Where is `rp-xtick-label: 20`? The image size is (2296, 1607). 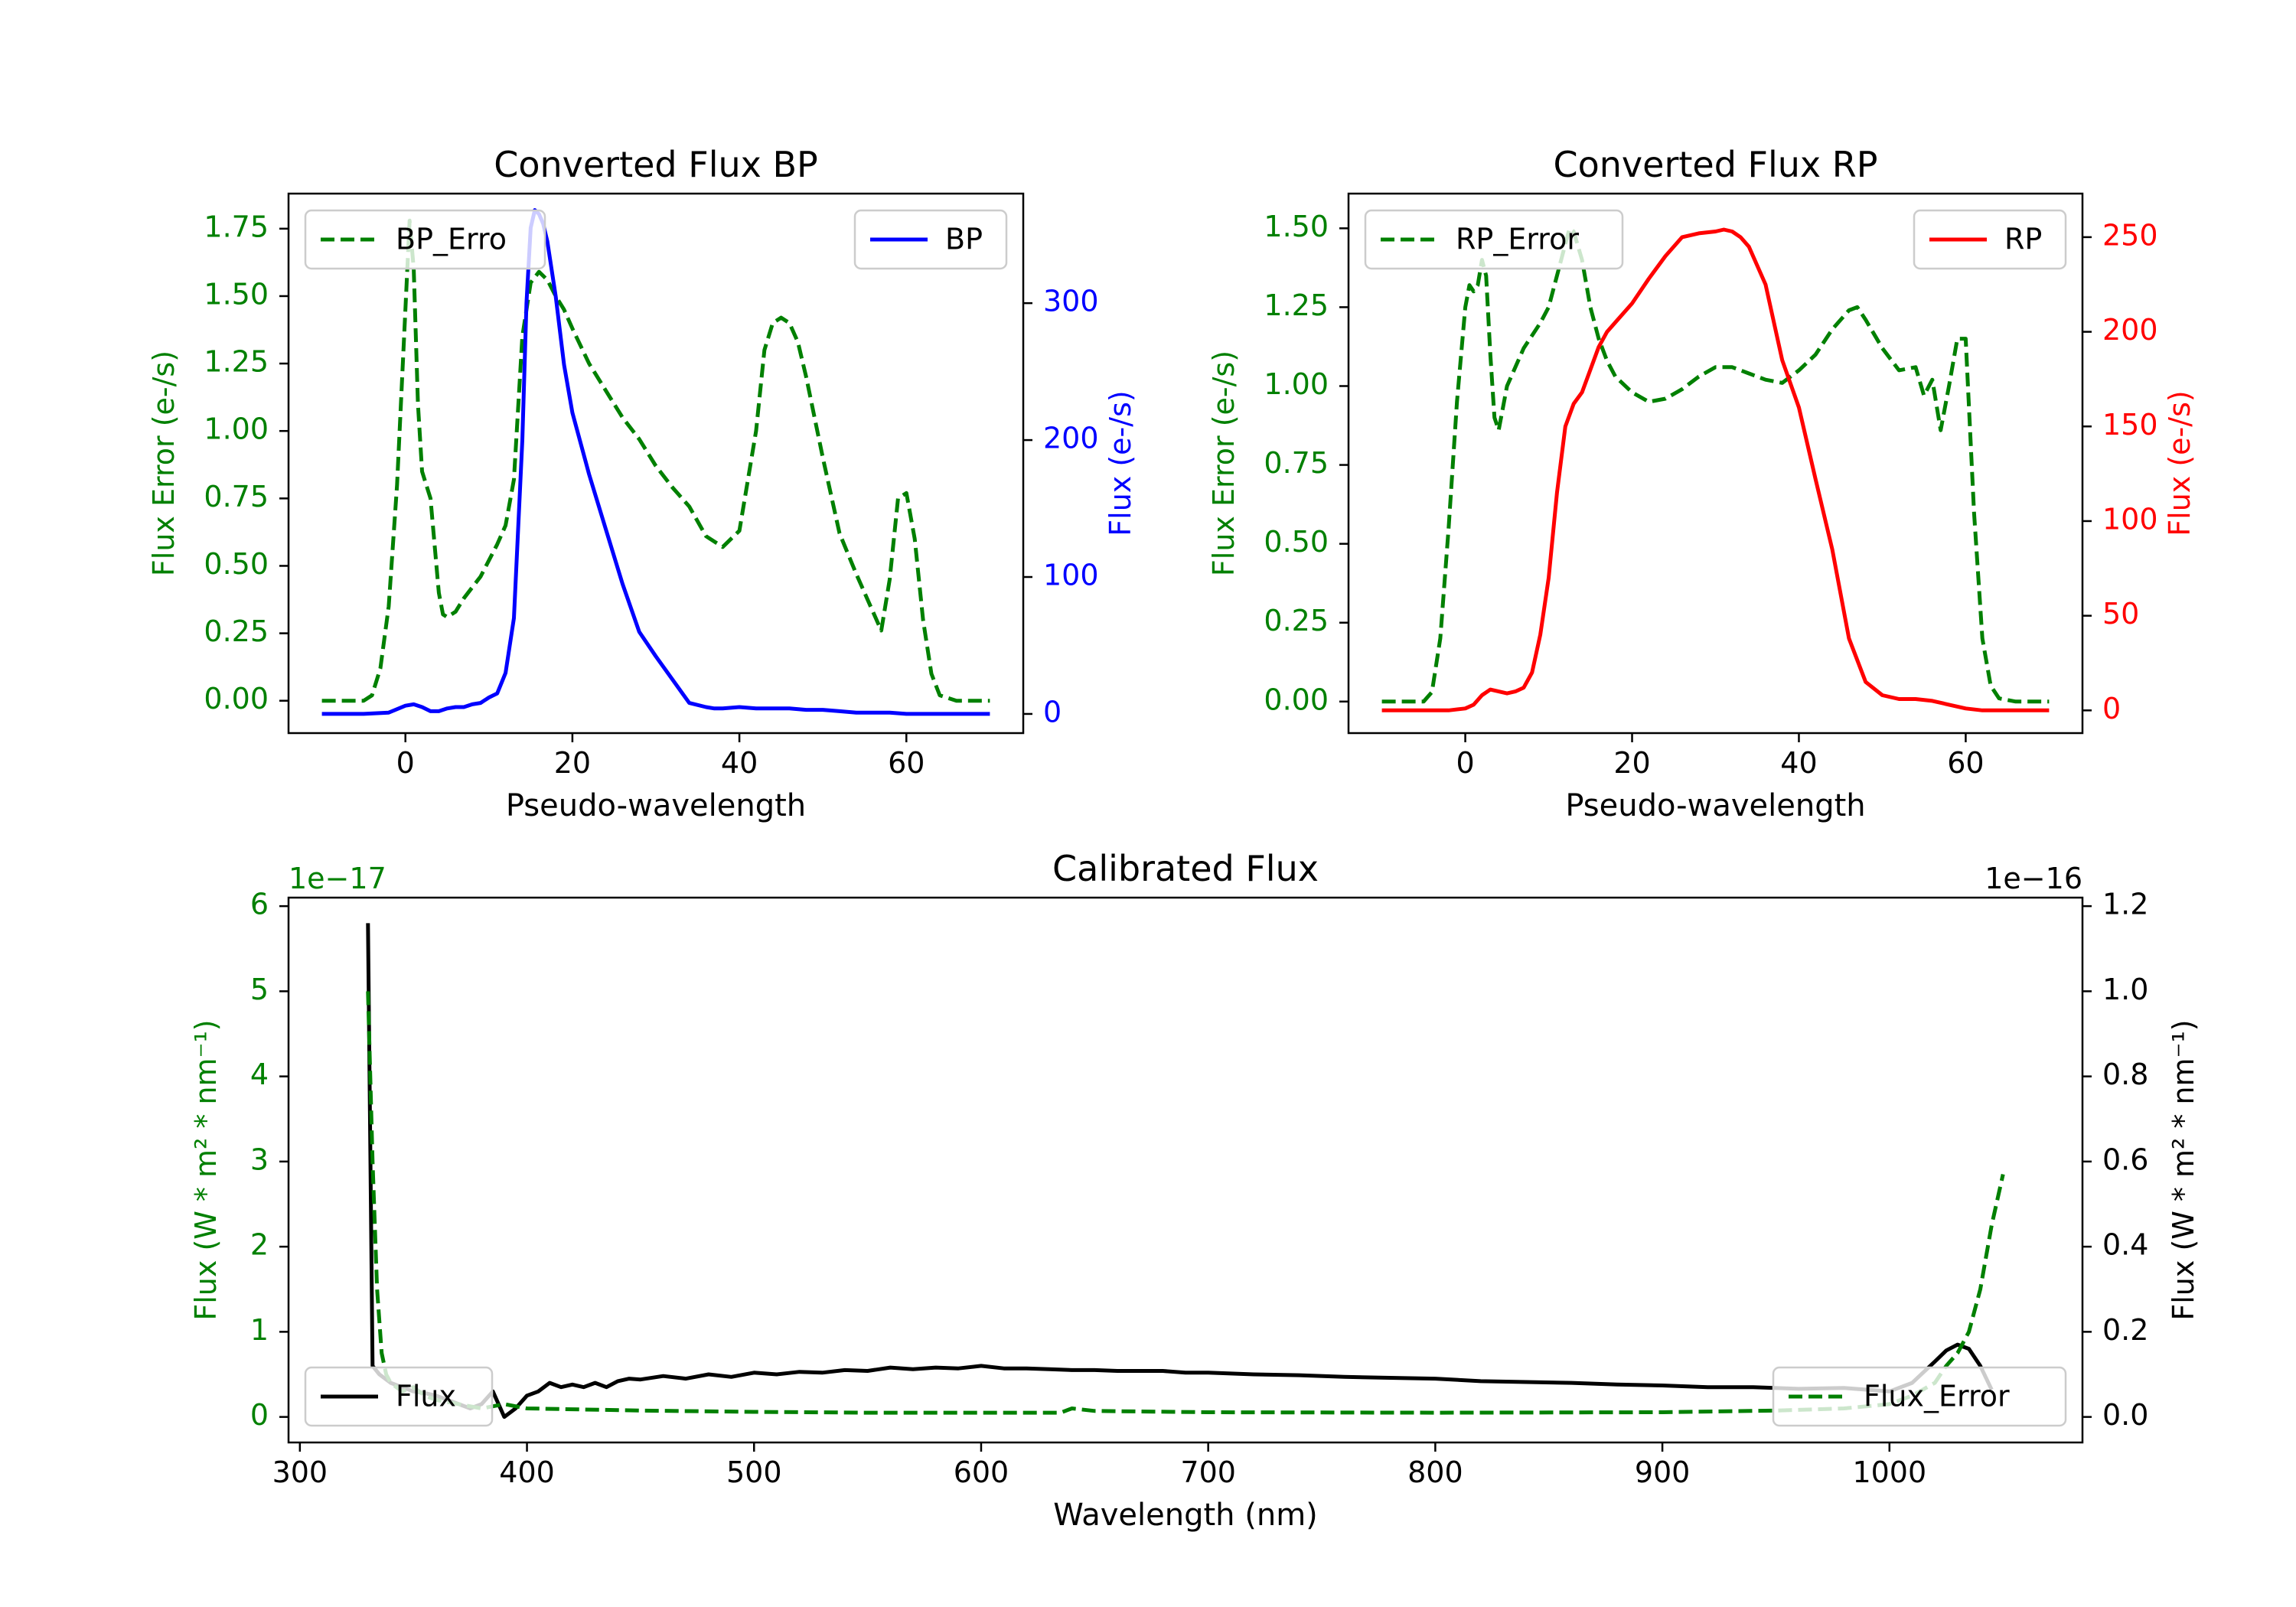 rp-xtick-label: 20 is located at coordinates (1631, 763).